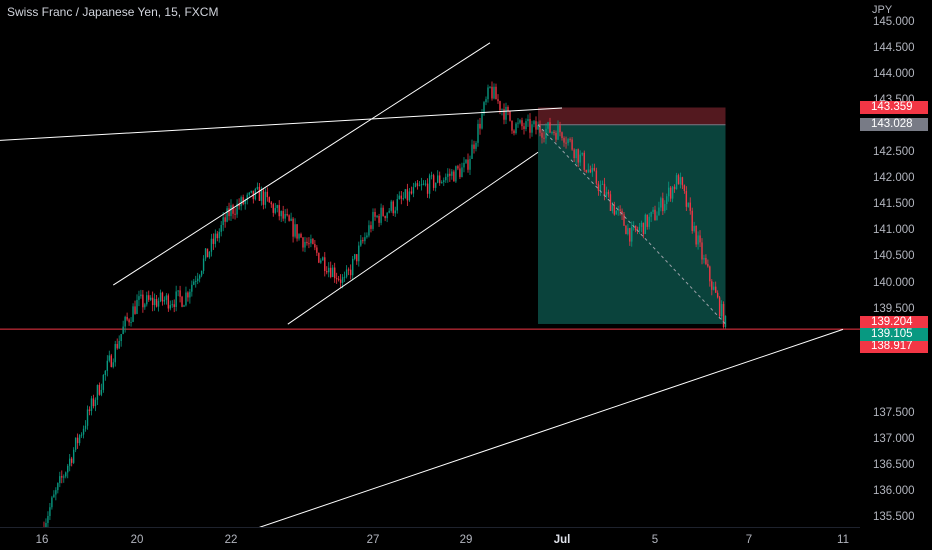 The width and height of the screenshot is (932, 550). I want to click on time-tick-label: 22, so click(231, 540).